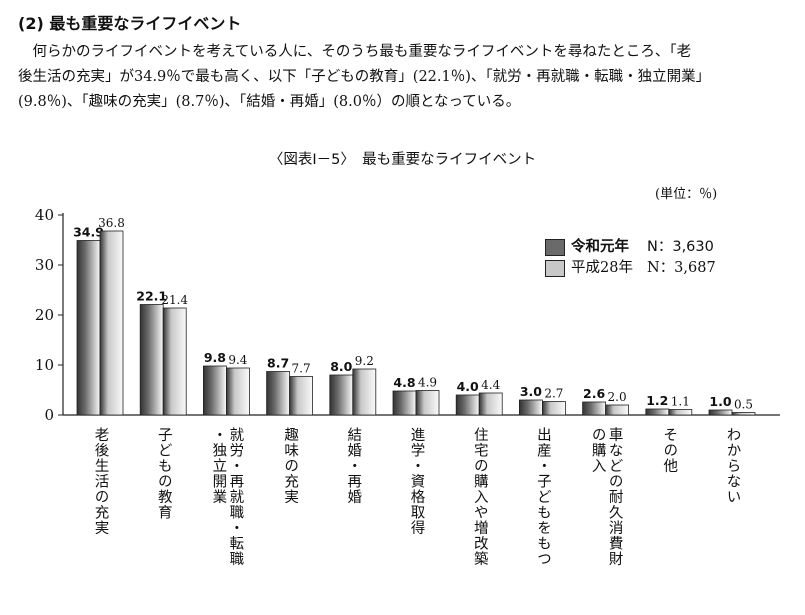 The width and height of the screenshot is (805, 615). What do you see at coordinates (49, 415) in the screenshot?
I see `y-tick-label: 0` at bounding box center [49, 415].